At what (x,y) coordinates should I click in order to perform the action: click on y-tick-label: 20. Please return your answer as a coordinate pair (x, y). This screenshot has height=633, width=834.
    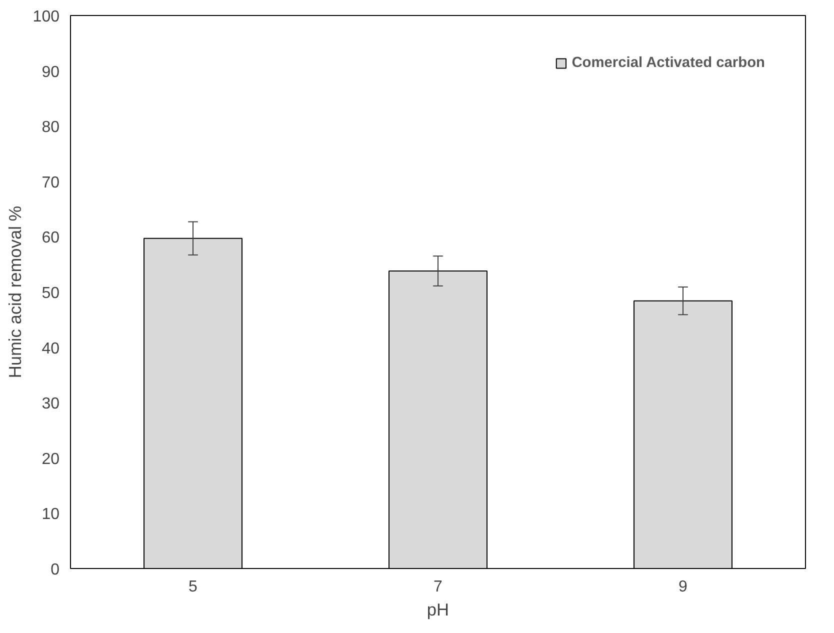
    Looking at the image, I should click on (51, 459).